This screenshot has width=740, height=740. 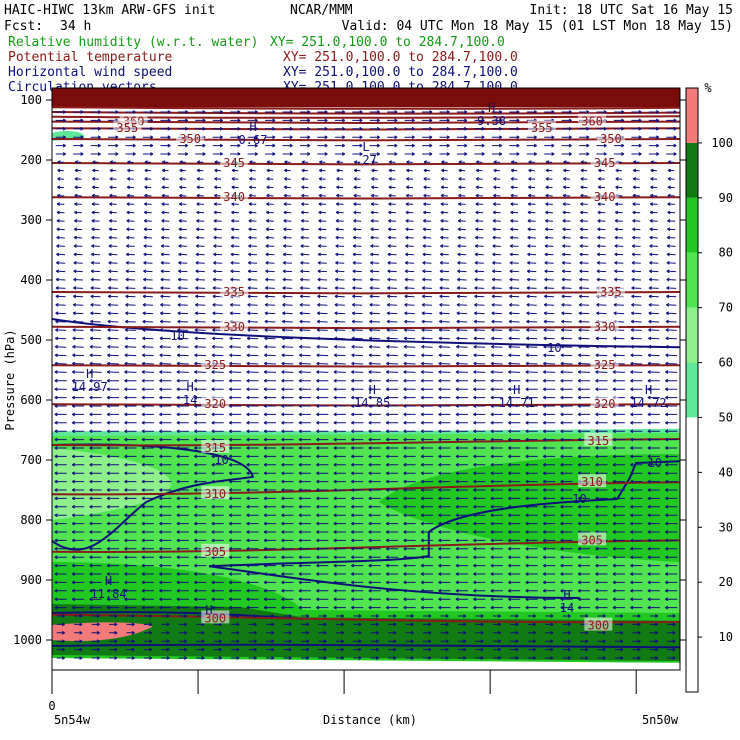 I want to click on label-backdrop, so click(x=604, y=196).